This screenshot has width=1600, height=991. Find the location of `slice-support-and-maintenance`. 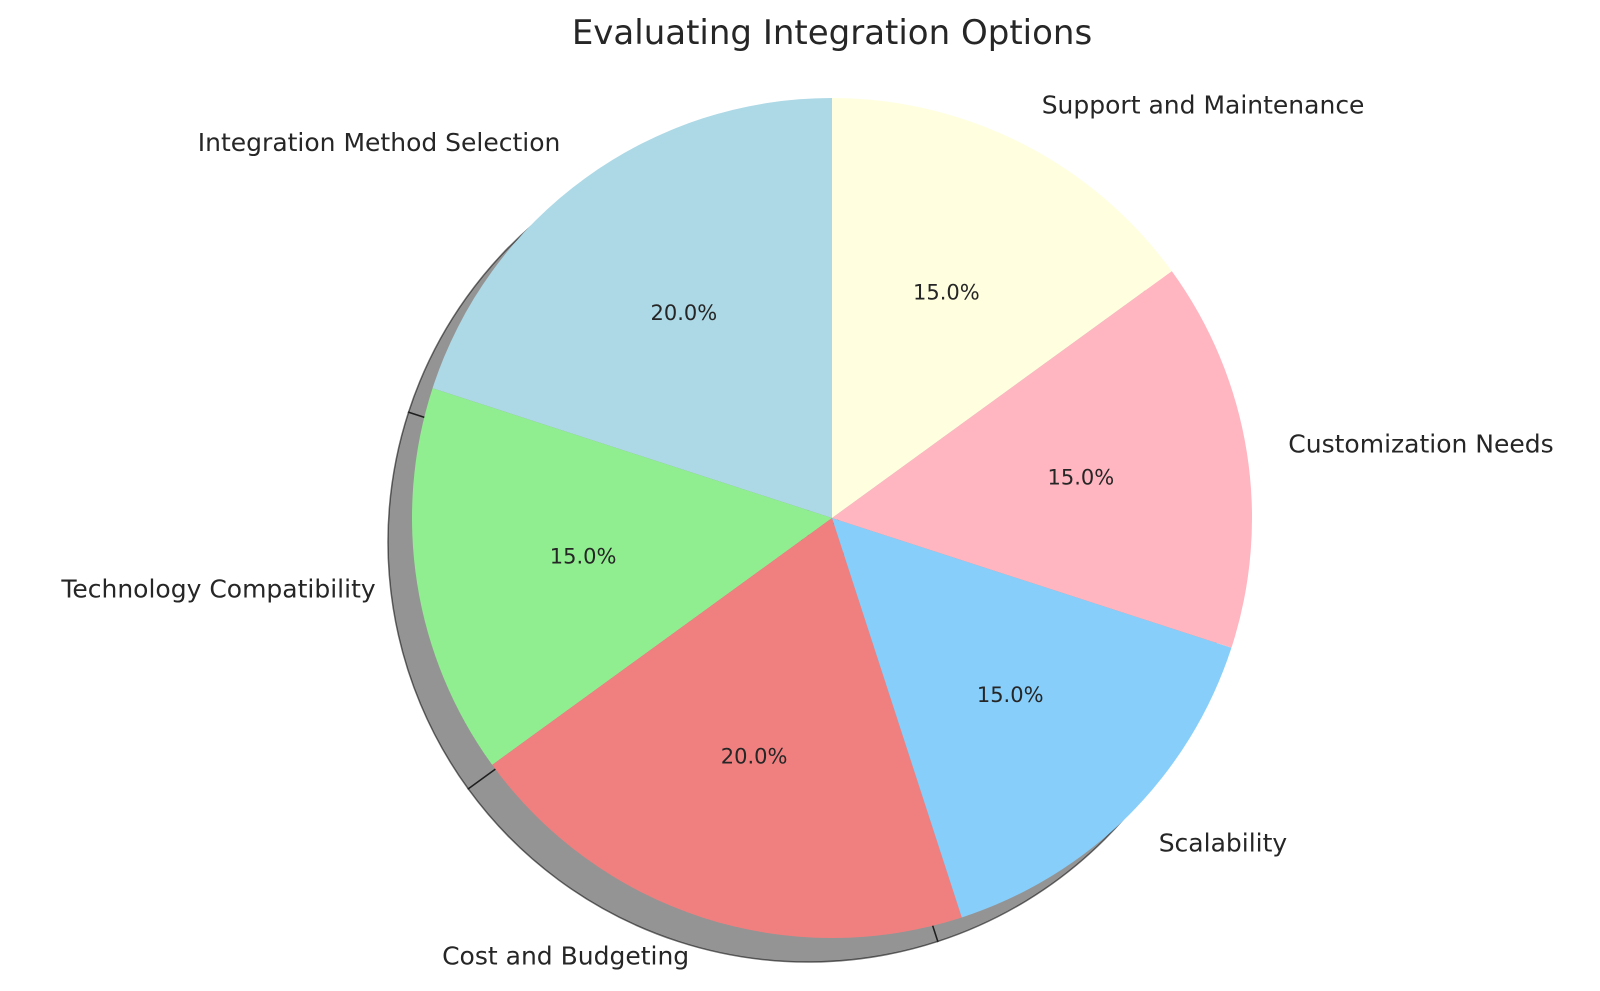

slice-support-and-maintenance is located at coordinates (1002, 308).